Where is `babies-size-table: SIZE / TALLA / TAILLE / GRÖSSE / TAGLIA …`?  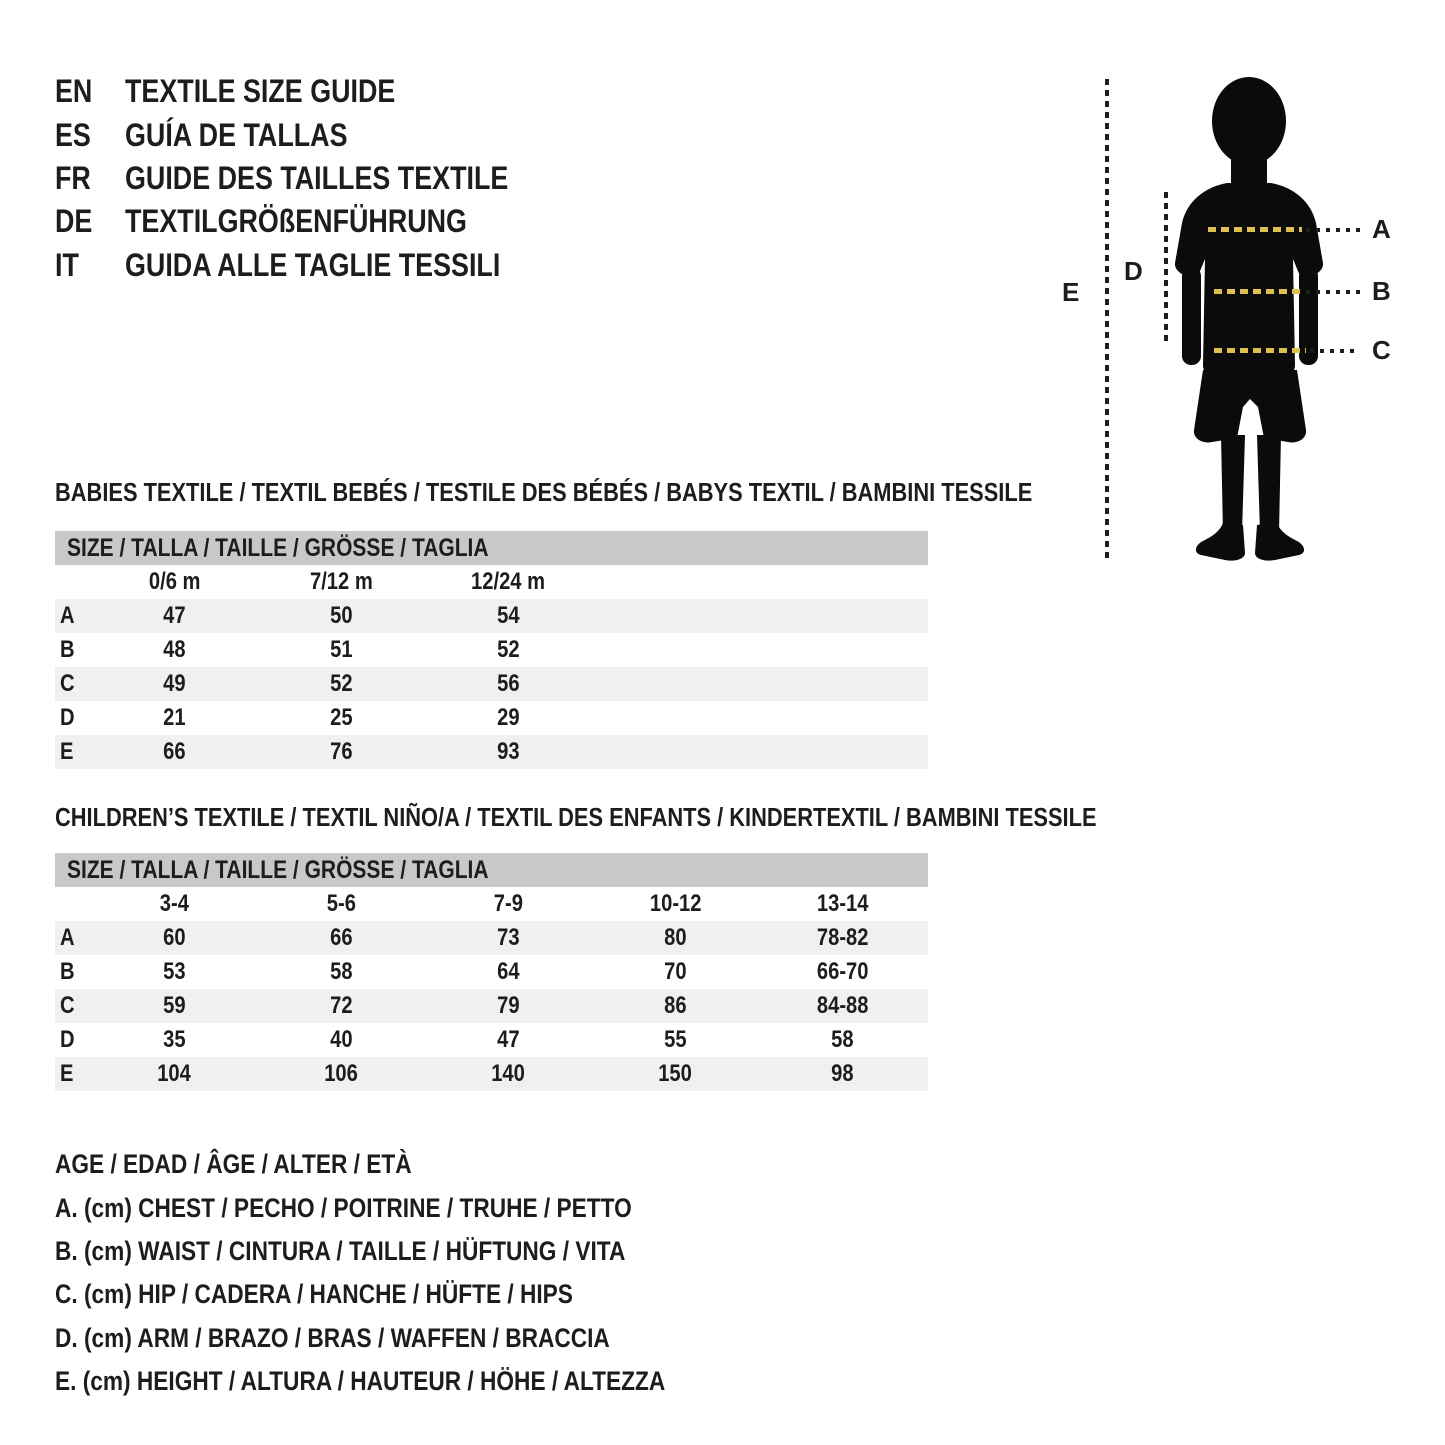
babies-size-table: SIZE / TALLA / TAILLE / GRÖSSE / TAGLIA … is located at coordinates (491, 650).